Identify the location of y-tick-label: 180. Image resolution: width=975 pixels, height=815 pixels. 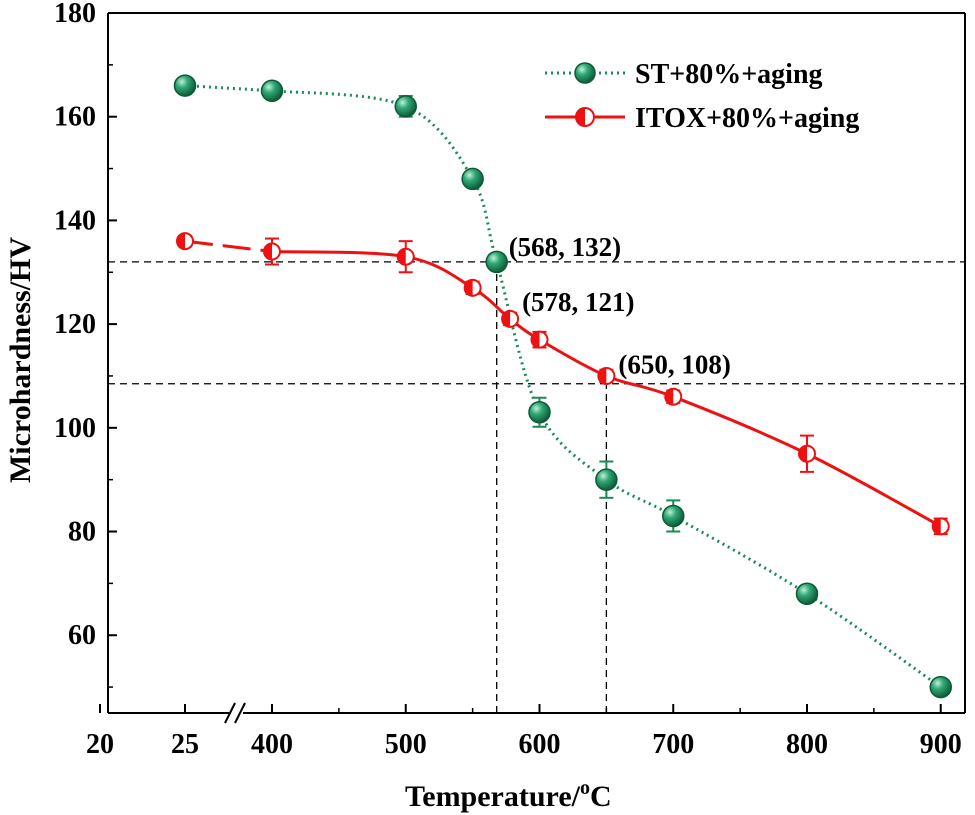
(75, 14).